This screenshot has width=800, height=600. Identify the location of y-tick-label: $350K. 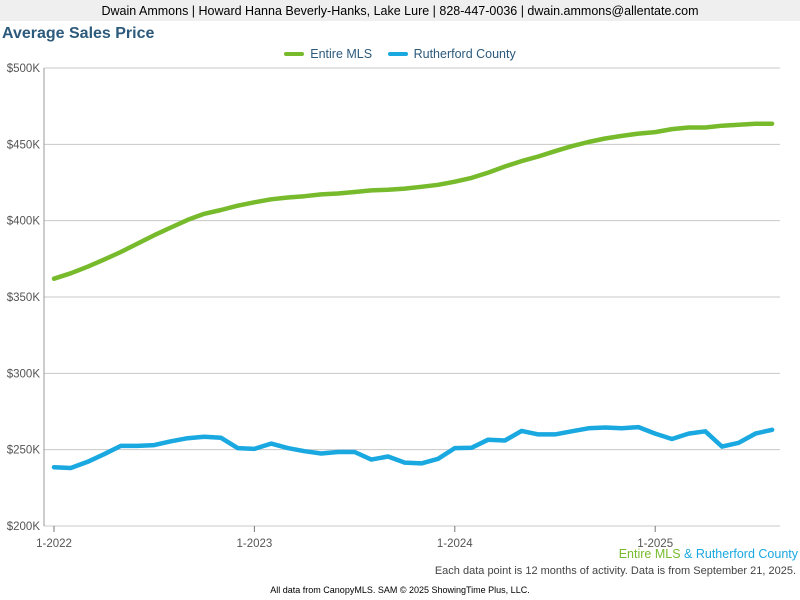
(24, 298).